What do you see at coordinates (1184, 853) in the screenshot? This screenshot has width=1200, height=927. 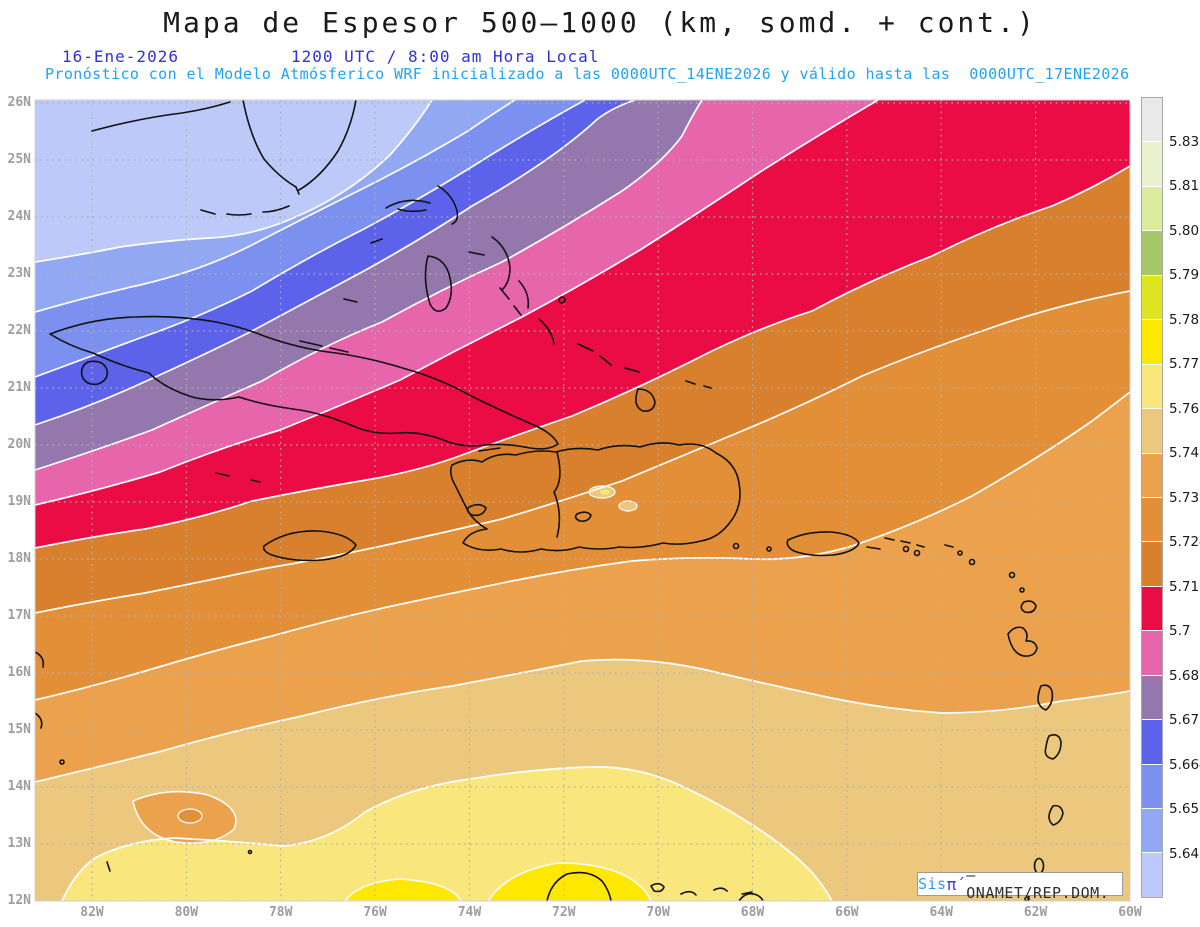 I see `colorbar-tick-label: 5.64` at bounding box center [1184, 853].